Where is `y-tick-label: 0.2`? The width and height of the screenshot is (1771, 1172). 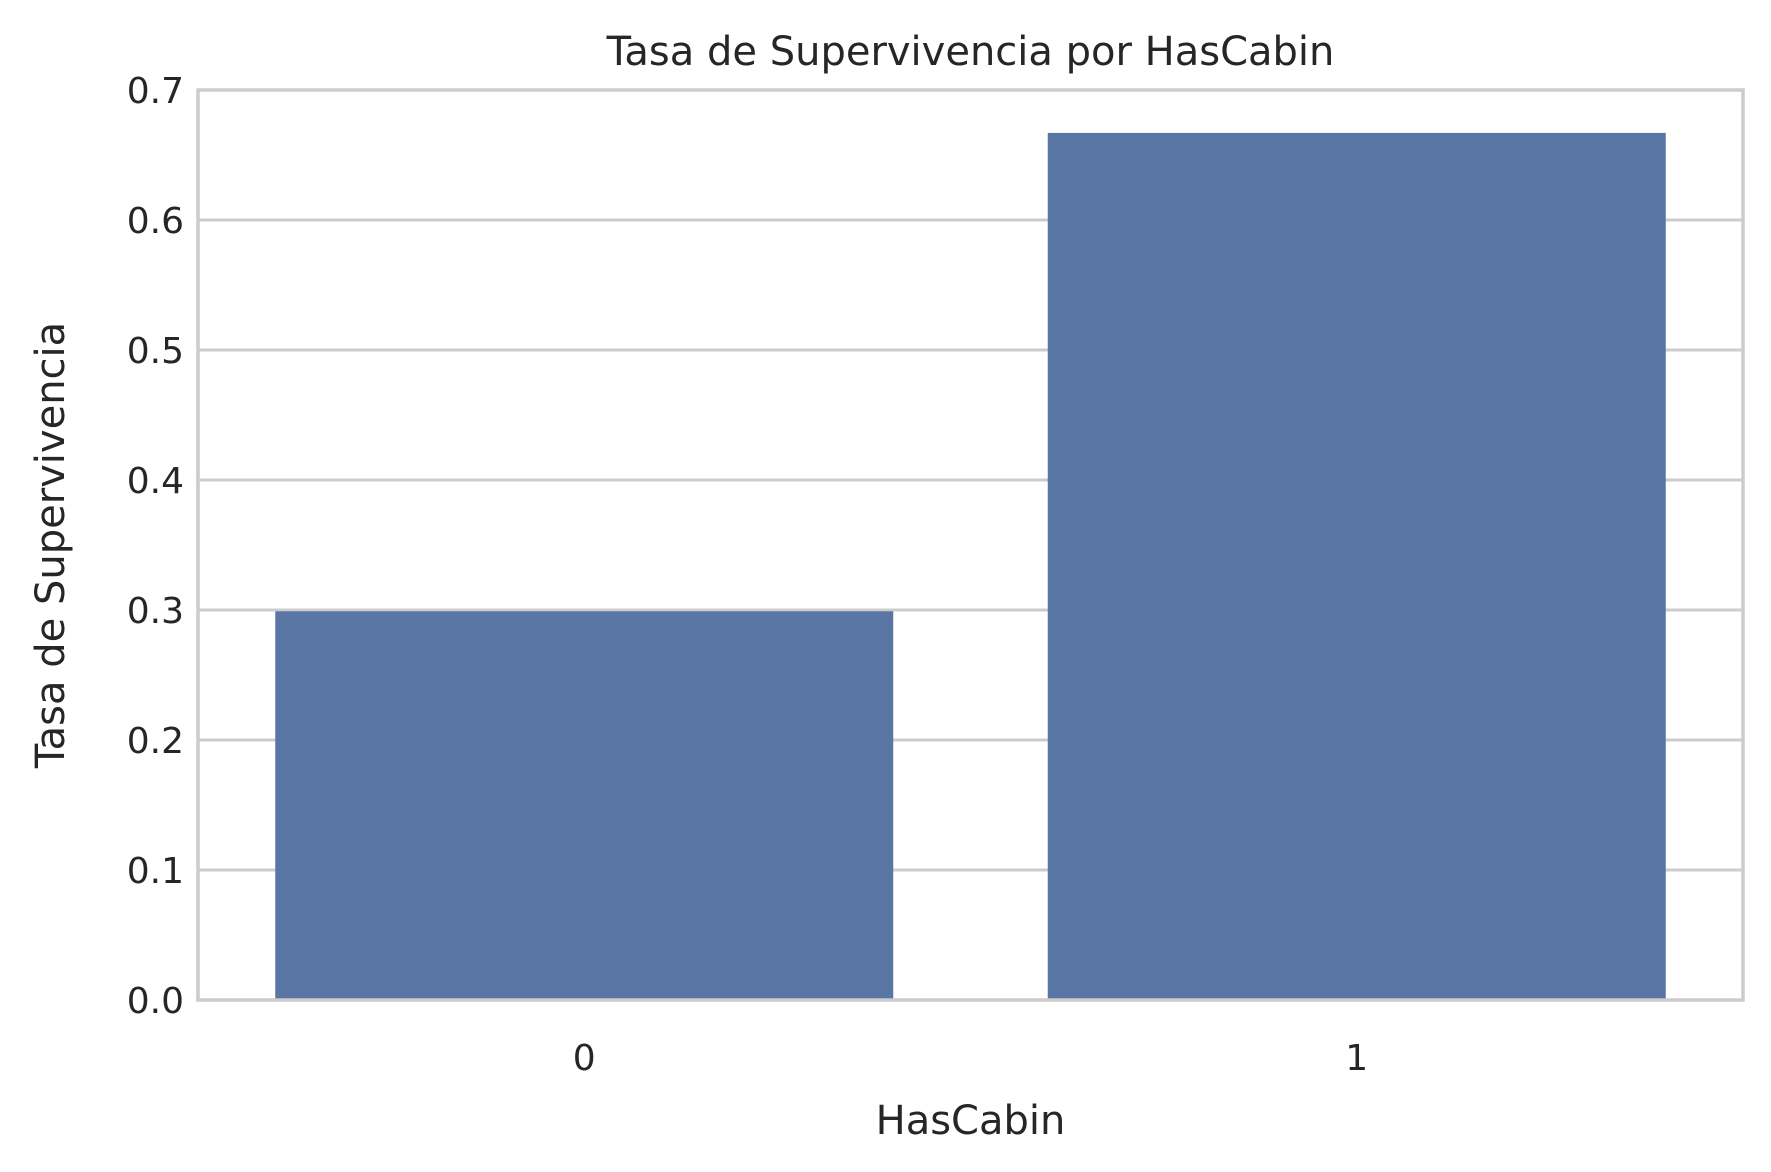
y-tick-label: 0.2 is located at coordinates (155, 741).